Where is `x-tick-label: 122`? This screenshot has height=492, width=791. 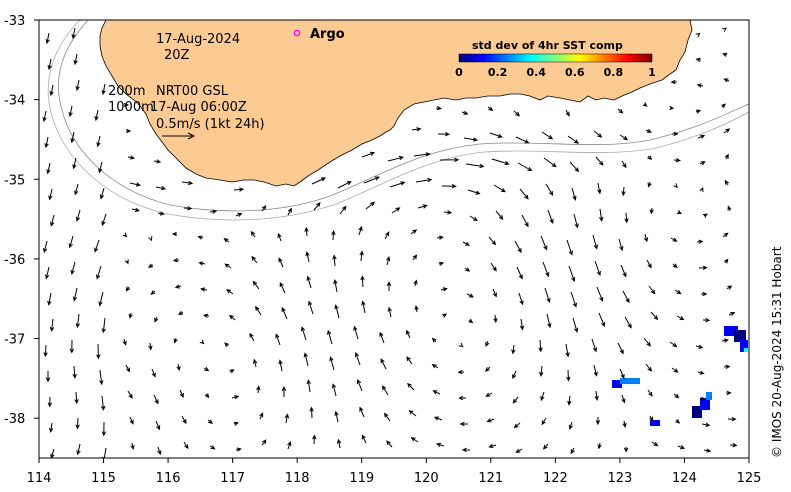
x-tick-label: 122 is located at coordinates (555, 478).